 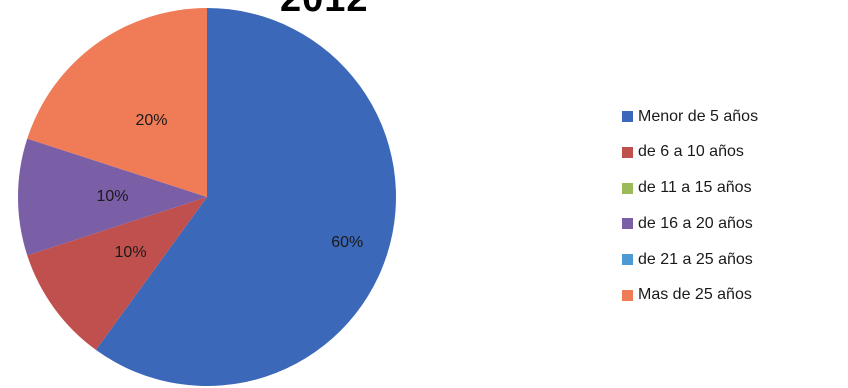 What do you see at coordinates (151, 120) in the screenshot?
I see `slice-value-label-5: 20%` at bounding box center [151, 120].